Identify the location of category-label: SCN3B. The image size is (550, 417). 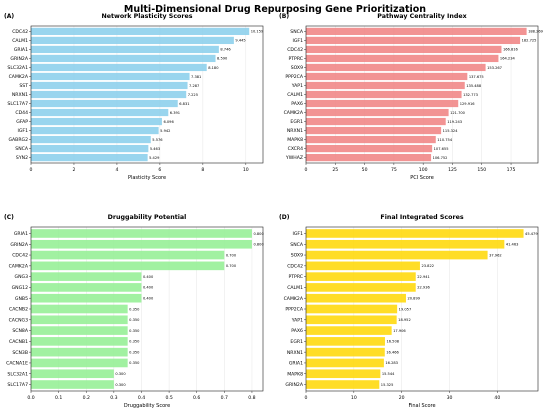
(20, 353).